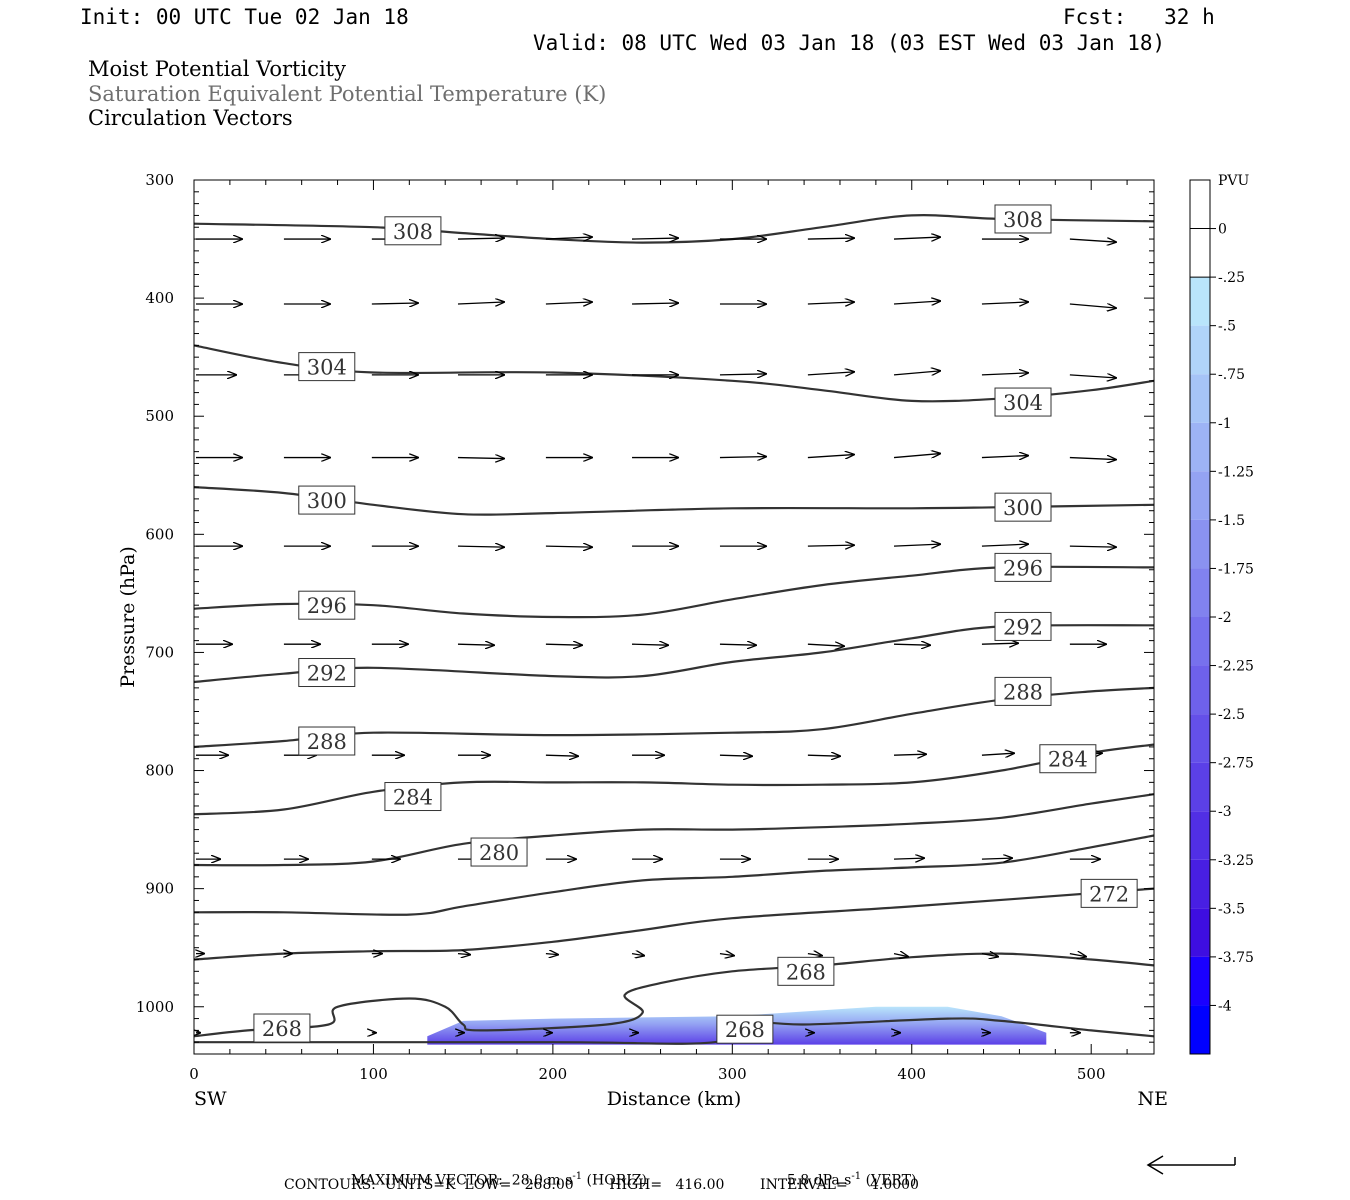 This screenshot has height=1200, width=1350. Describe the element at coordinates (911, 1074) in the screenshot. I see `x-tick-label-4: 400` at that location.